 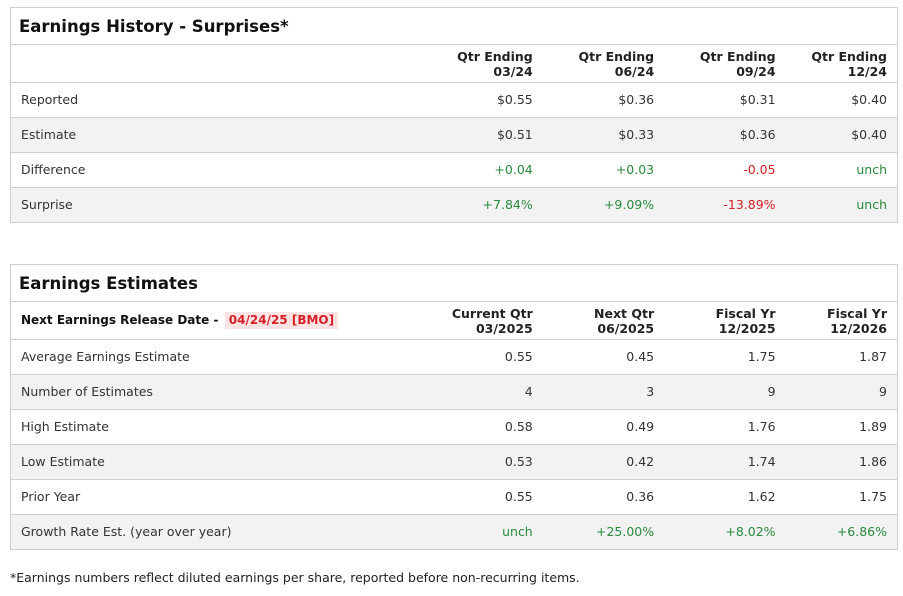 I want to click on row-label: Surprise, so click(x=47, y=205).